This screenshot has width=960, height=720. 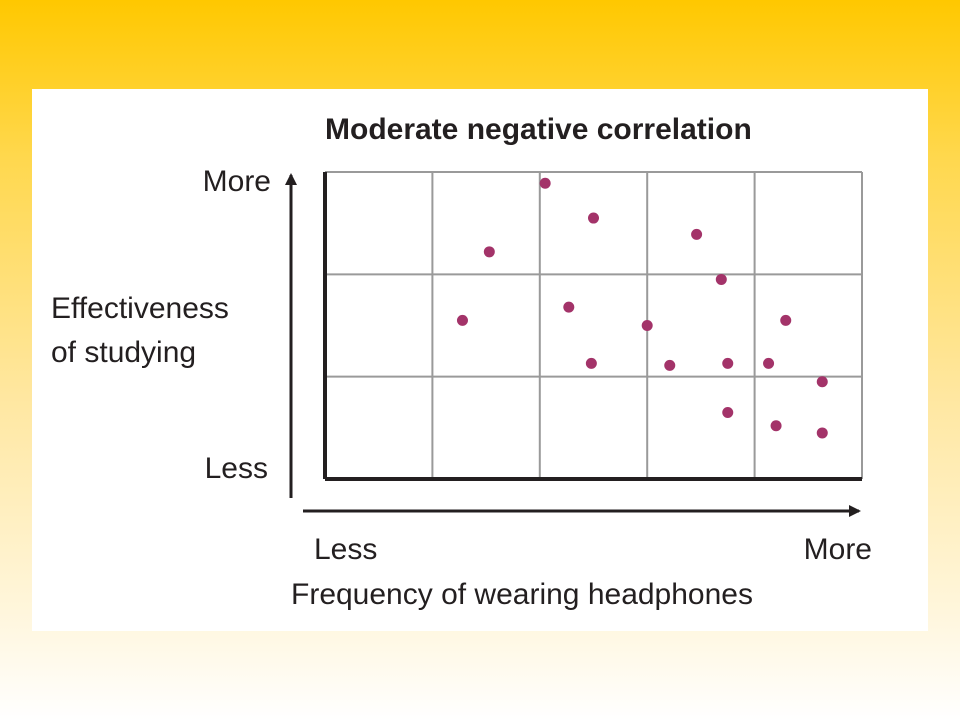 What do you see at coordinates (140, 308) in the screenshot?
I see `y-axis-label-line-1: Effectiveness` at bounding box center [140, 308].